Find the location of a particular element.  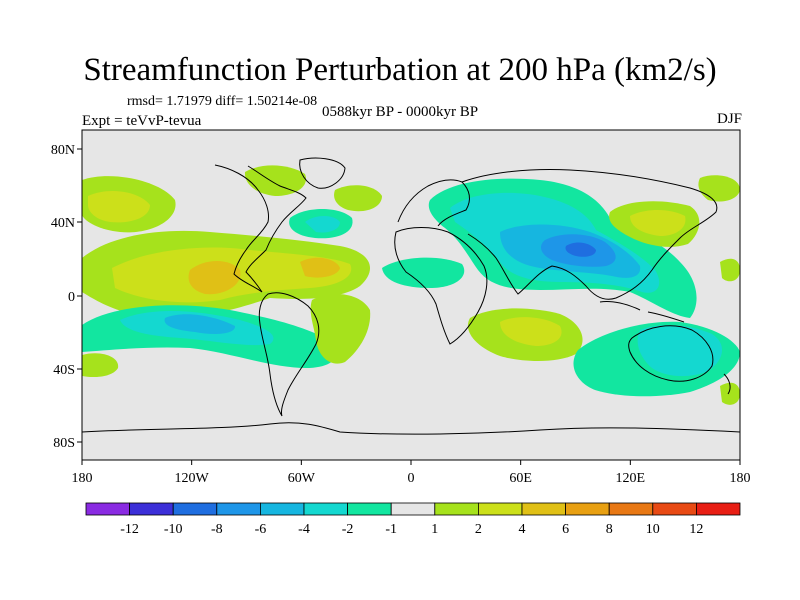

coastline-australia is located at coordinates (671, 353).